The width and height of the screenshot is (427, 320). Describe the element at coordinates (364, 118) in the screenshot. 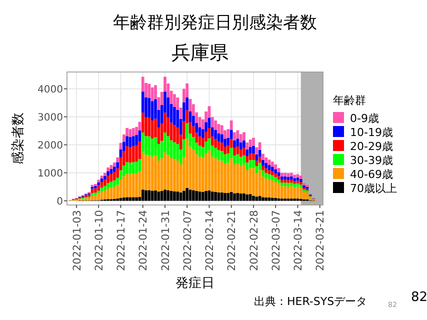

I see `legend-label: 0-9歳` at that location.